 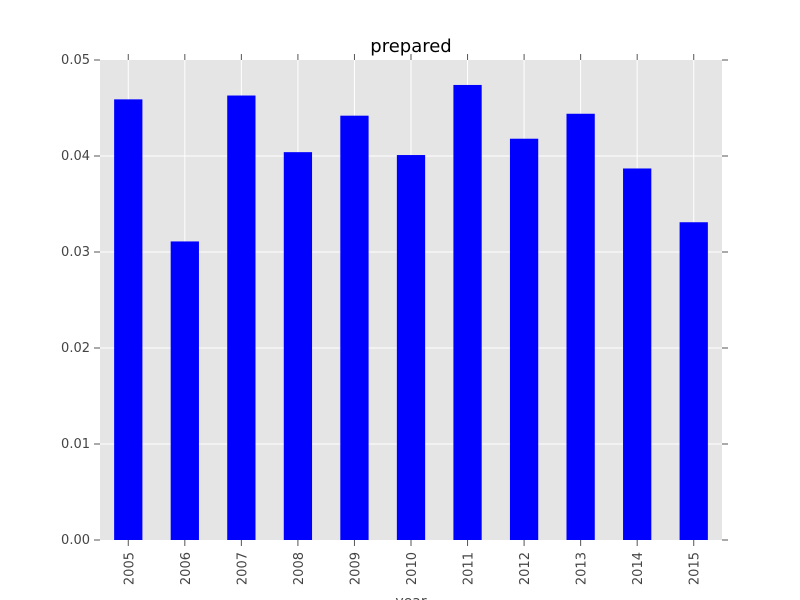 I want to click on y-tick-label: 0.05, so click(x=75, y=60).